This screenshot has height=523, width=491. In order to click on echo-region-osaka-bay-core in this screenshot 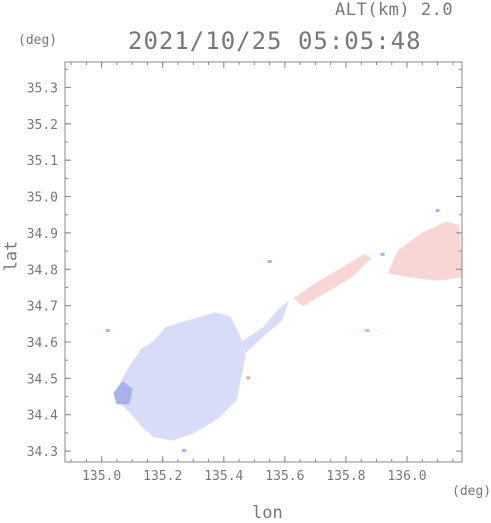, I will do `click(123, 393)`.